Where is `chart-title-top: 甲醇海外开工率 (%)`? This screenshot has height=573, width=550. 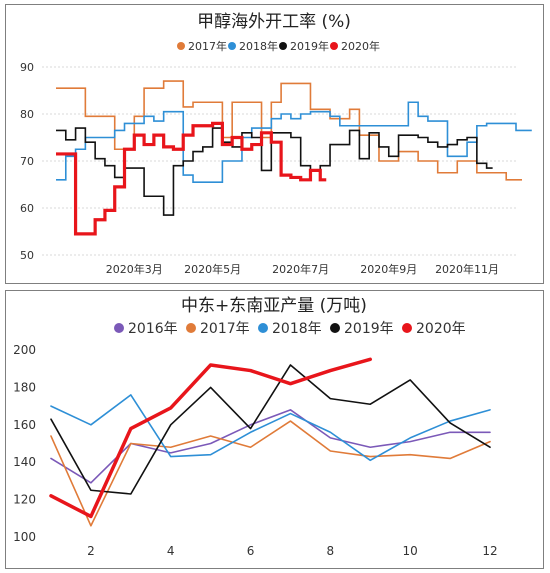
chart-title-top: 甲醇海外开工率 (%) is located at coordinates (274, 22).